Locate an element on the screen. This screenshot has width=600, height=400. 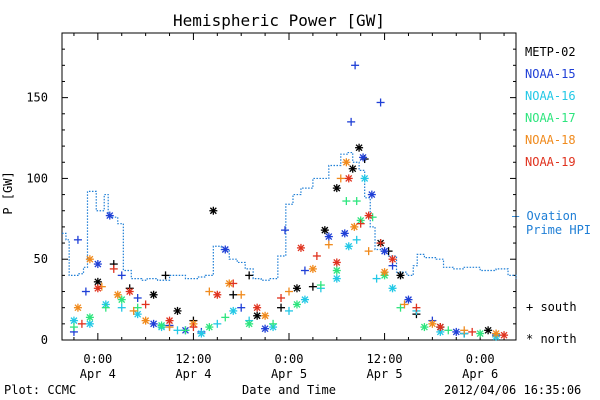
legend-entry: METP-02 is located at coordinates (550, 52).